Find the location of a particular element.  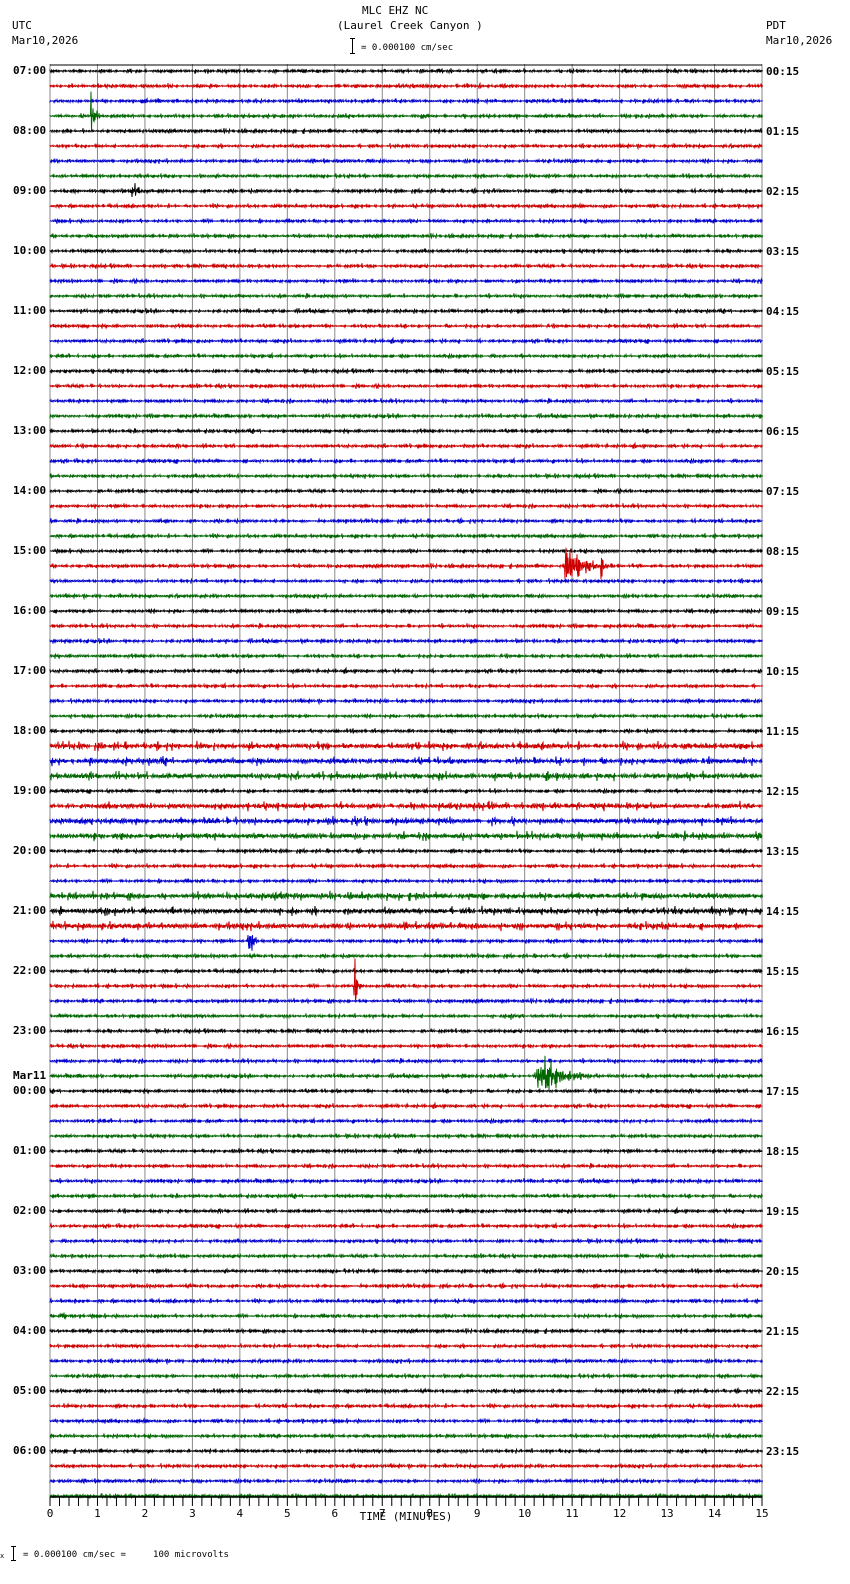

pdt-hour-label: 04:15 is located at coordinates (783, 311).